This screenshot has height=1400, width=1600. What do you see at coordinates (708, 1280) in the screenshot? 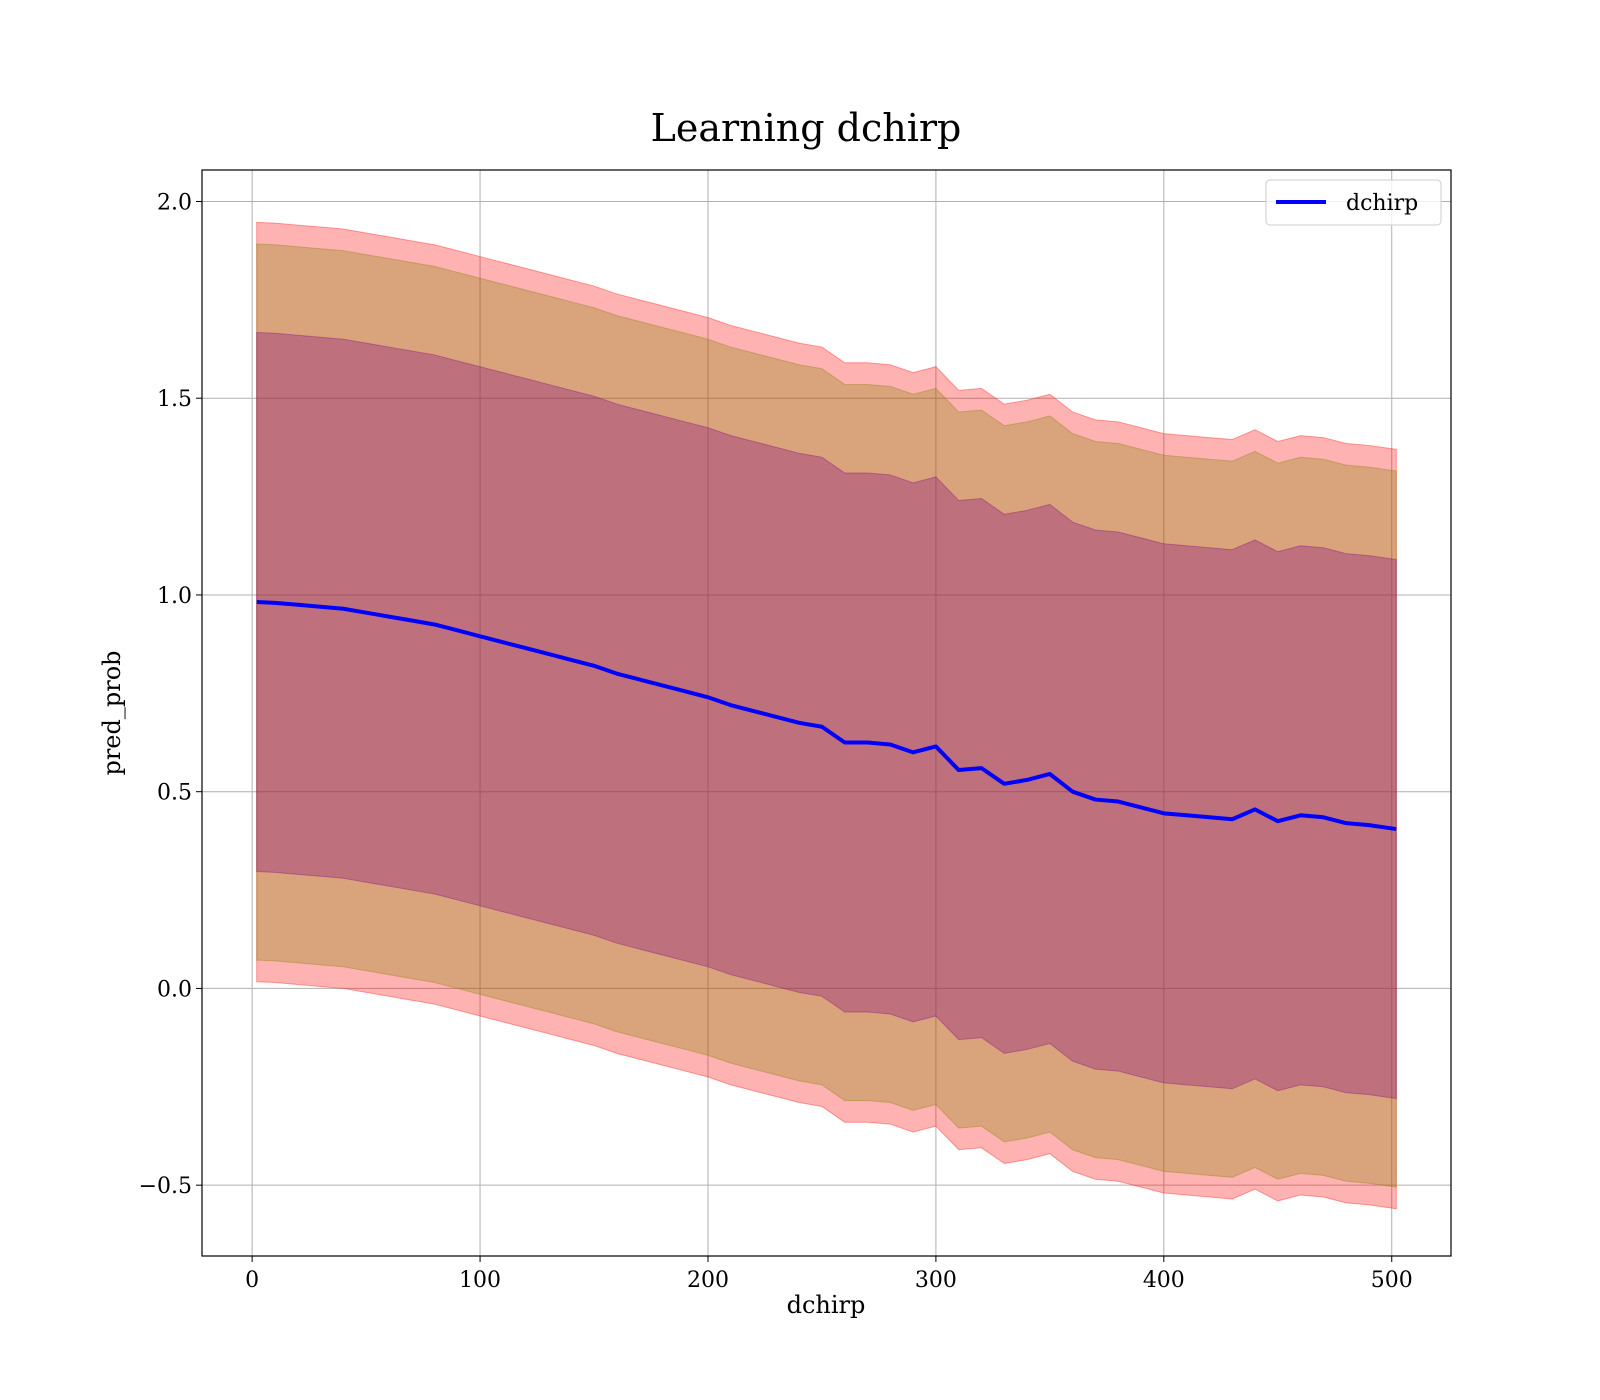
I see `x-tick-label-2: 200` at bounding box center [708, 1280].